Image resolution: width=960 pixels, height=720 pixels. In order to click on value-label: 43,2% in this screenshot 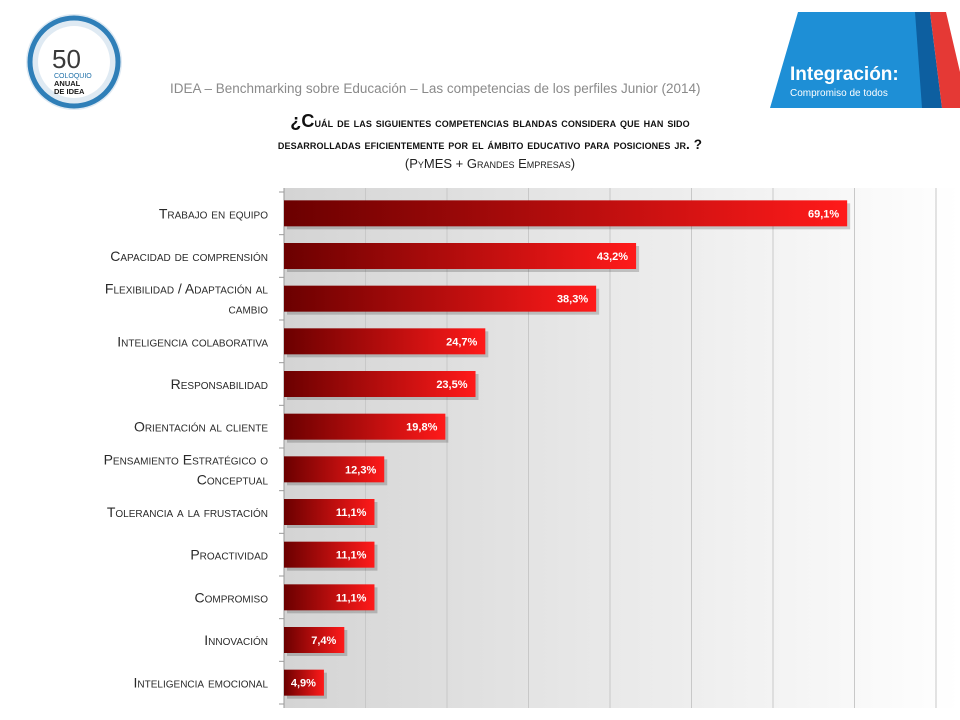, I will do `click(612, 257)`.